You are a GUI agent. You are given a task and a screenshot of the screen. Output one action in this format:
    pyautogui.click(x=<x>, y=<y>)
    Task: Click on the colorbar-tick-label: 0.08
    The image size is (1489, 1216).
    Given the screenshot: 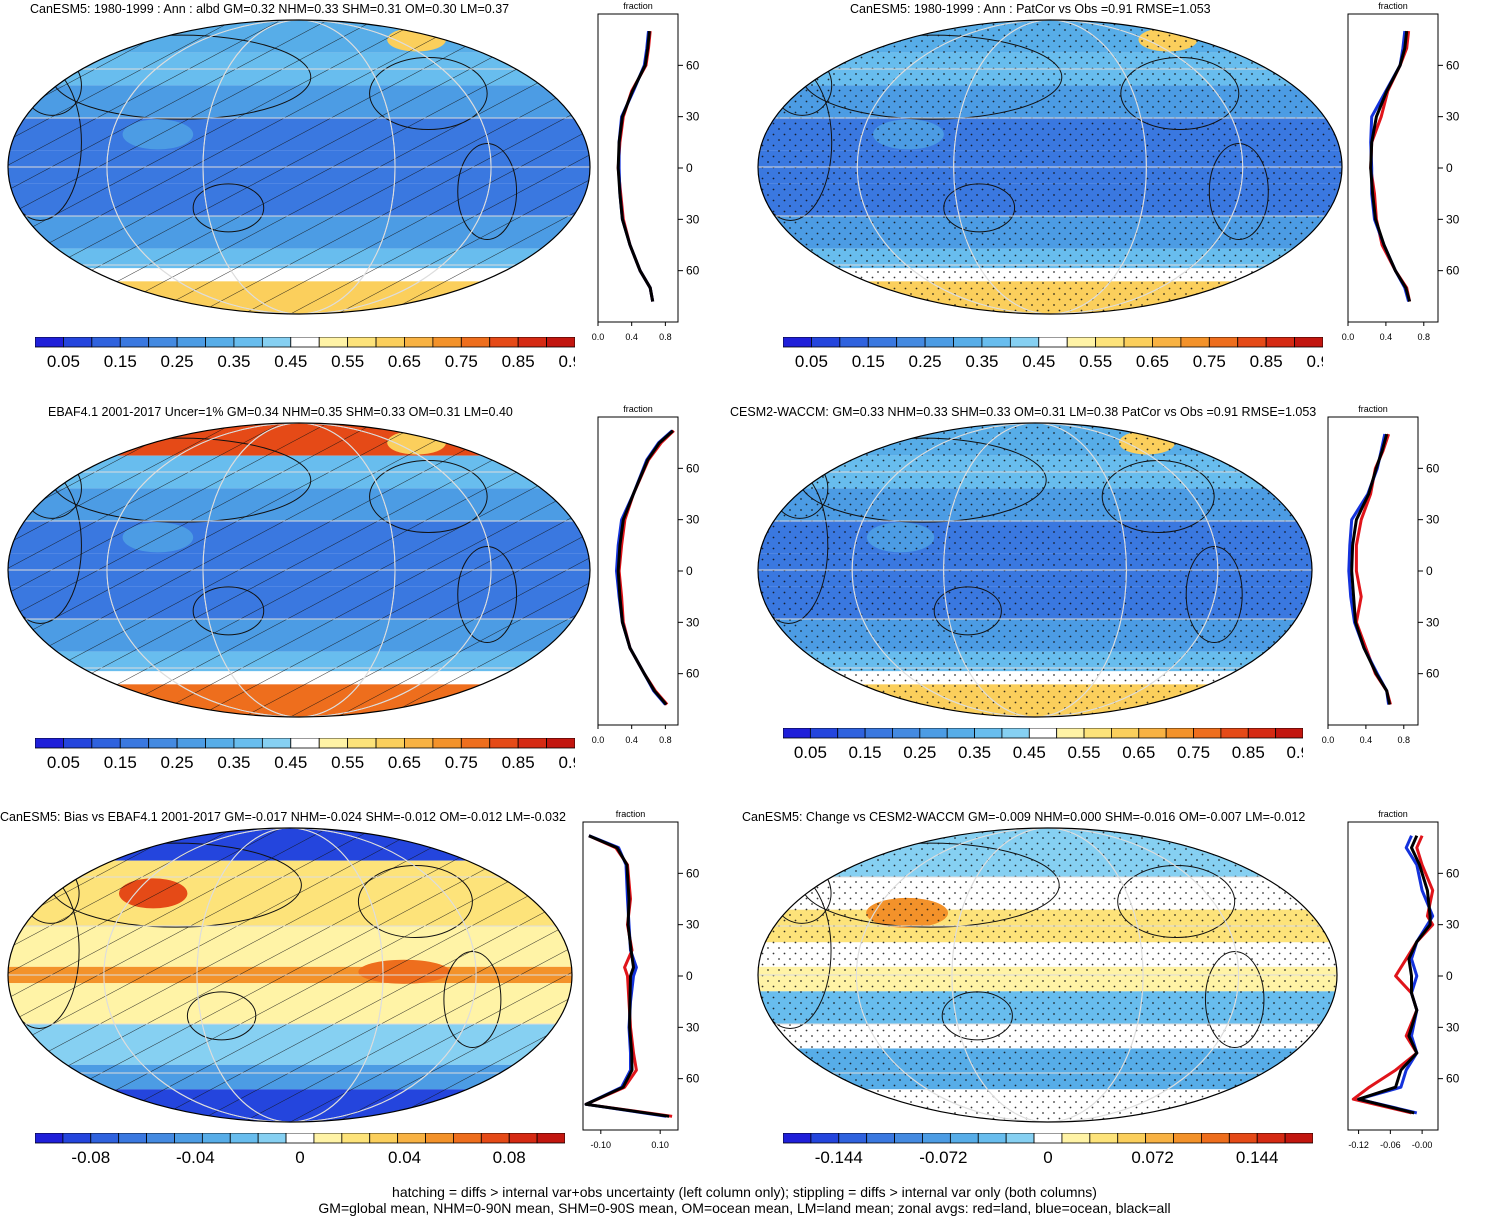 What is the action you would take?
    pyautogui.click(x=509, y=1157)
    